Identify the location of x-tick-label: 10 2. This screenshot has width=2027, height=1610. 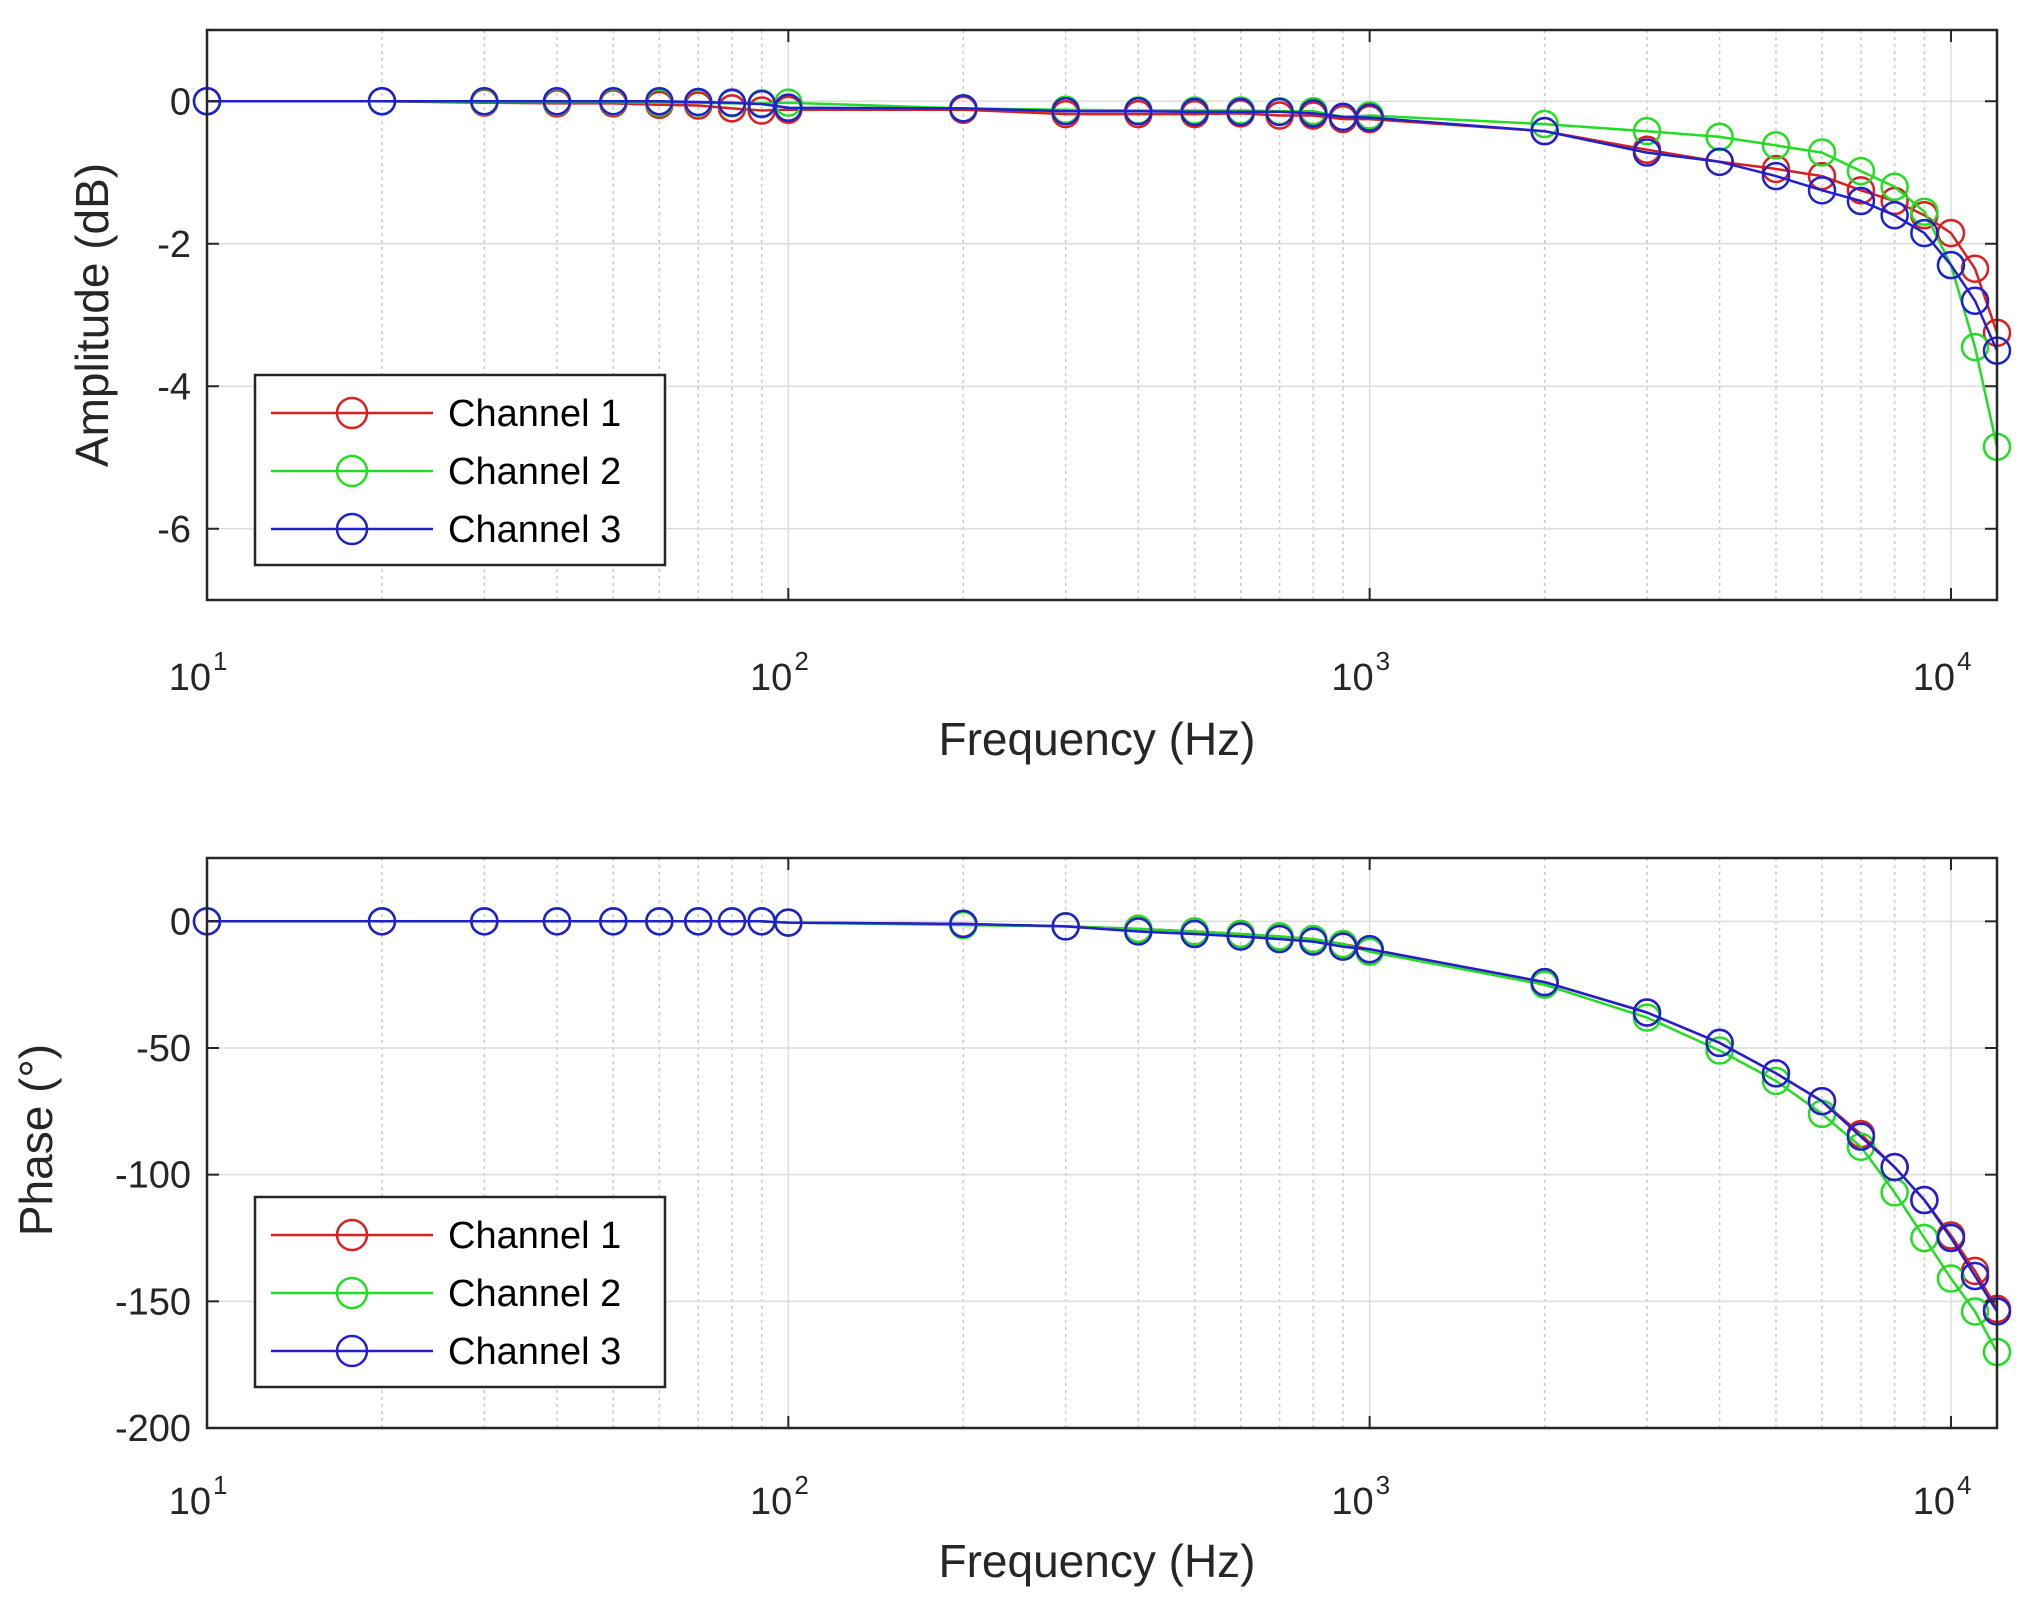
(779, 1496).